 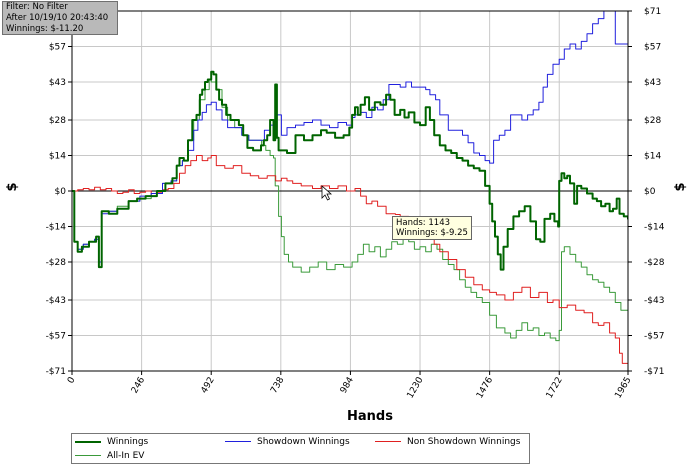 I want to click on y-tick-label-right: $57, so click(x=652, y=47).